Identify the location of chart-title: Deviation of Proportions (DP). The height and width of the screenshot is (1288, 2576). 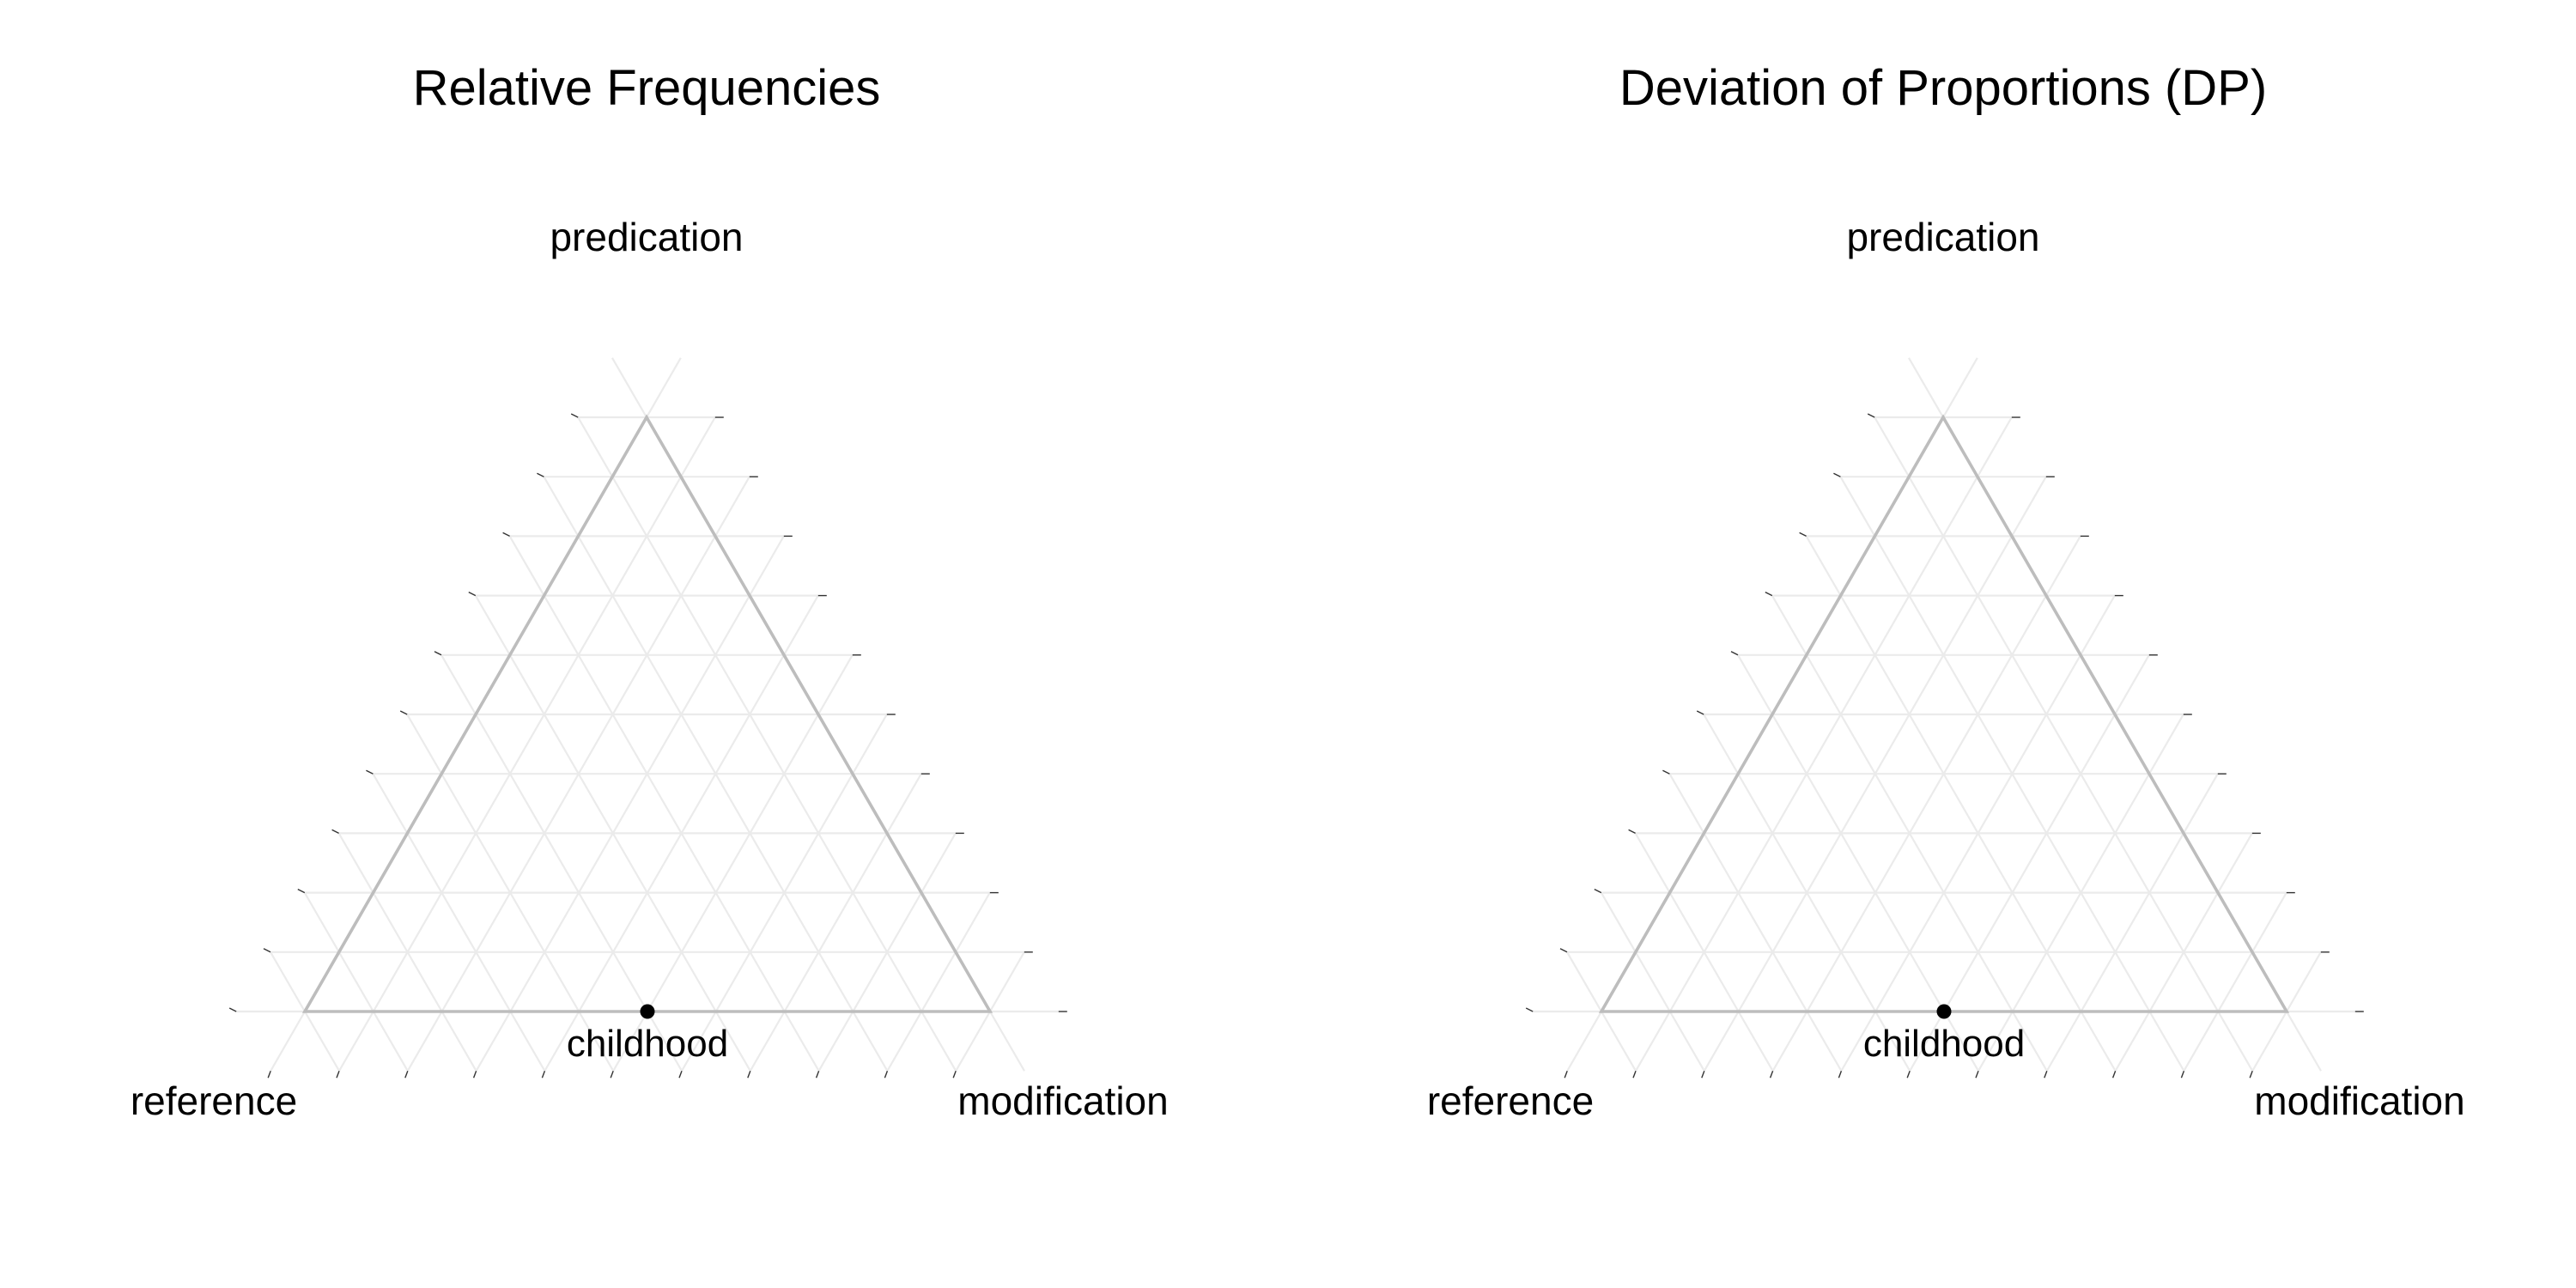
(1943, 88).